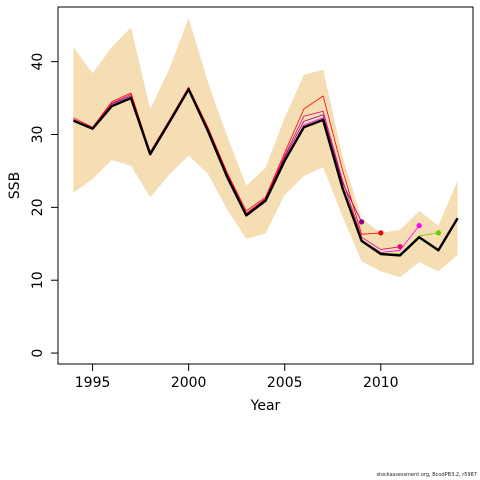 Image resolution: width=480 pixels, height=480 pixels. Describe the element at coordinates (93, 383) in the screenshot. I see `x-tick-label-1995: 1995` at that location.